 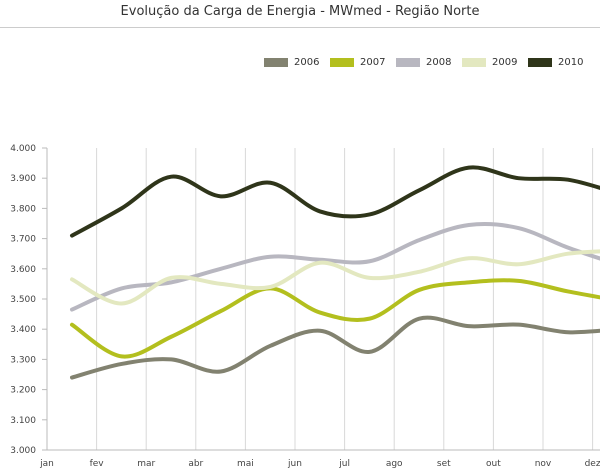 What do you see at coordinates (23, 360) in the screenshot?
I see `y-tick-label: 3.300` at bounding box center [23, 360].